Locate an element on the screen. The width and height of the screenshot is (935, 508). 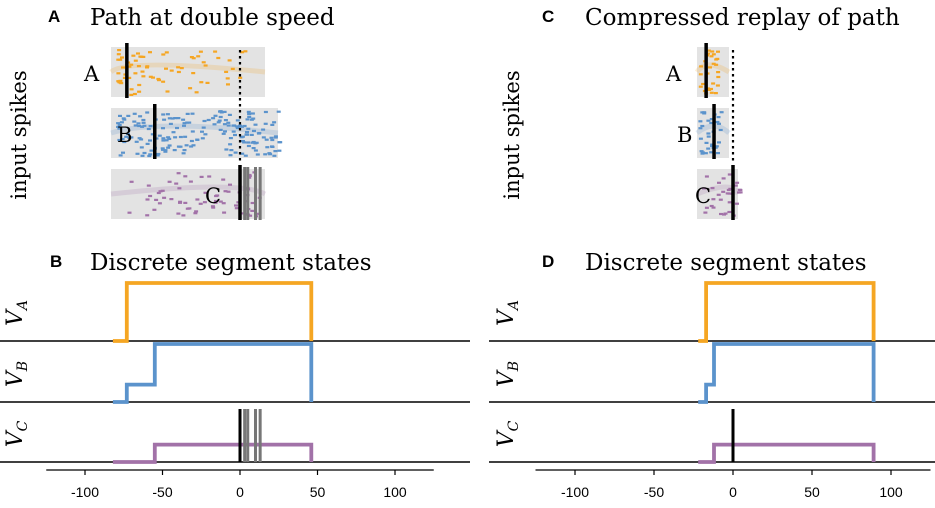
x-tick-label: 0 is located at coordinates (240, 492).